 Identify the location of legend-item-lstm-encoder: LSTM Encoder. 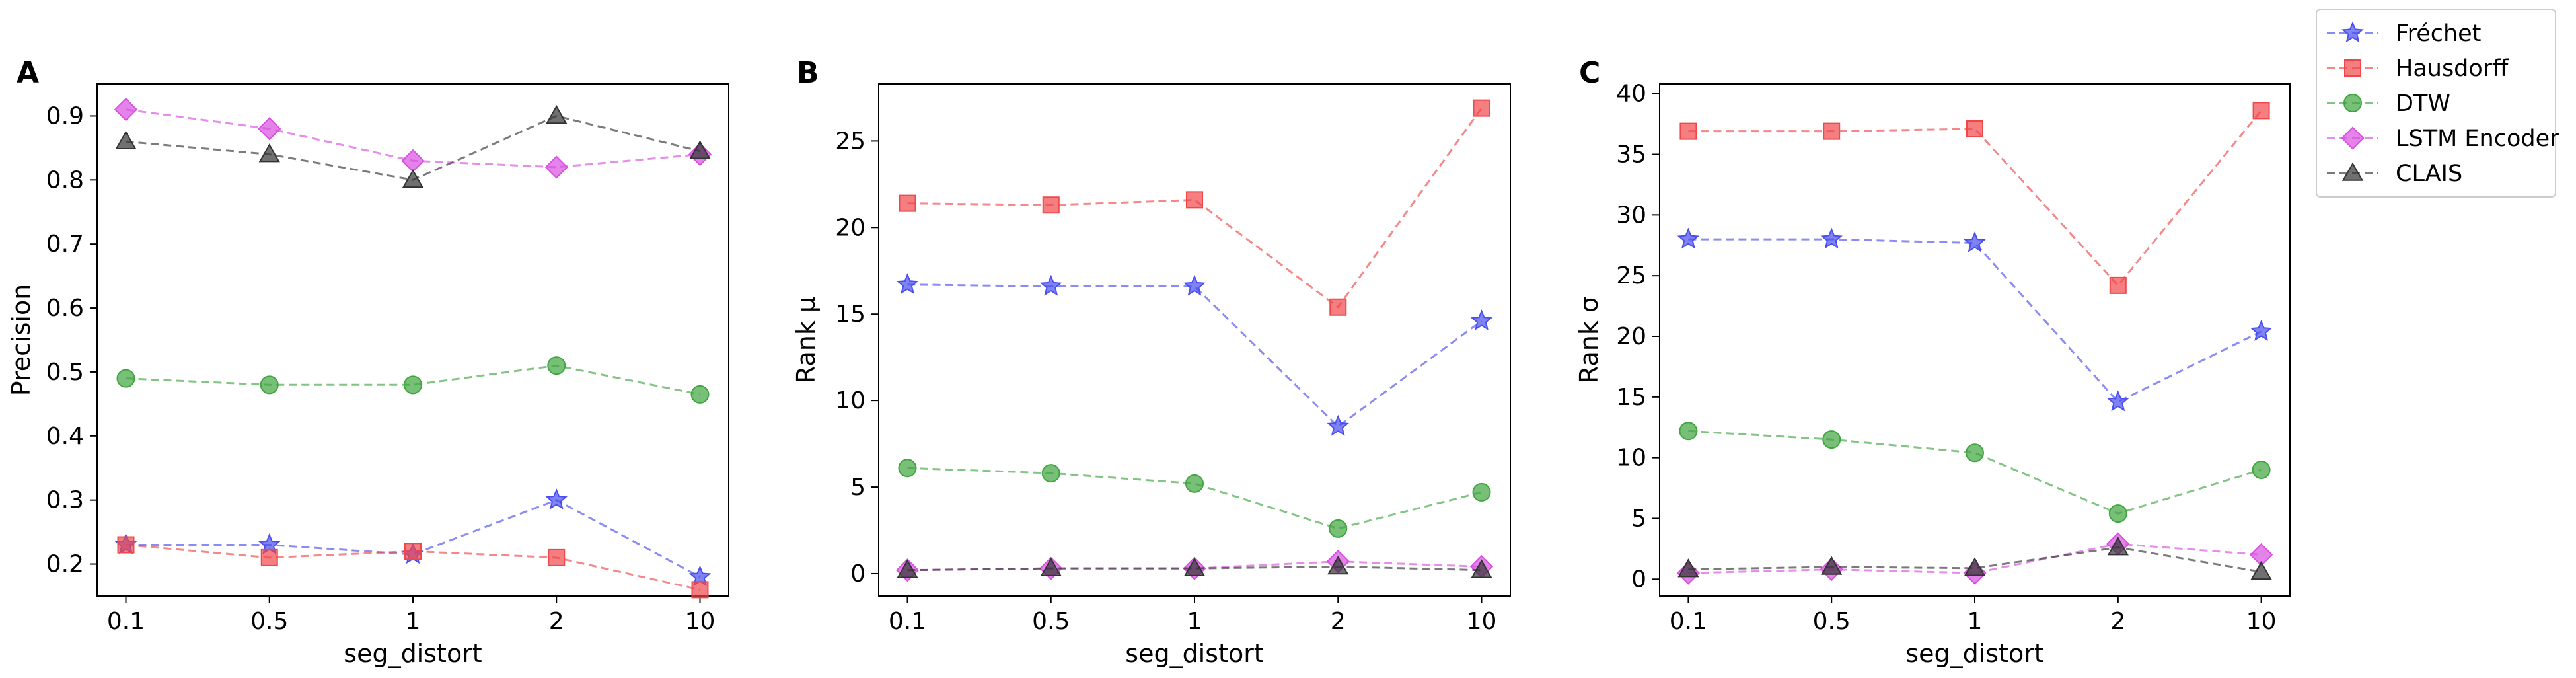
(2443, 139).